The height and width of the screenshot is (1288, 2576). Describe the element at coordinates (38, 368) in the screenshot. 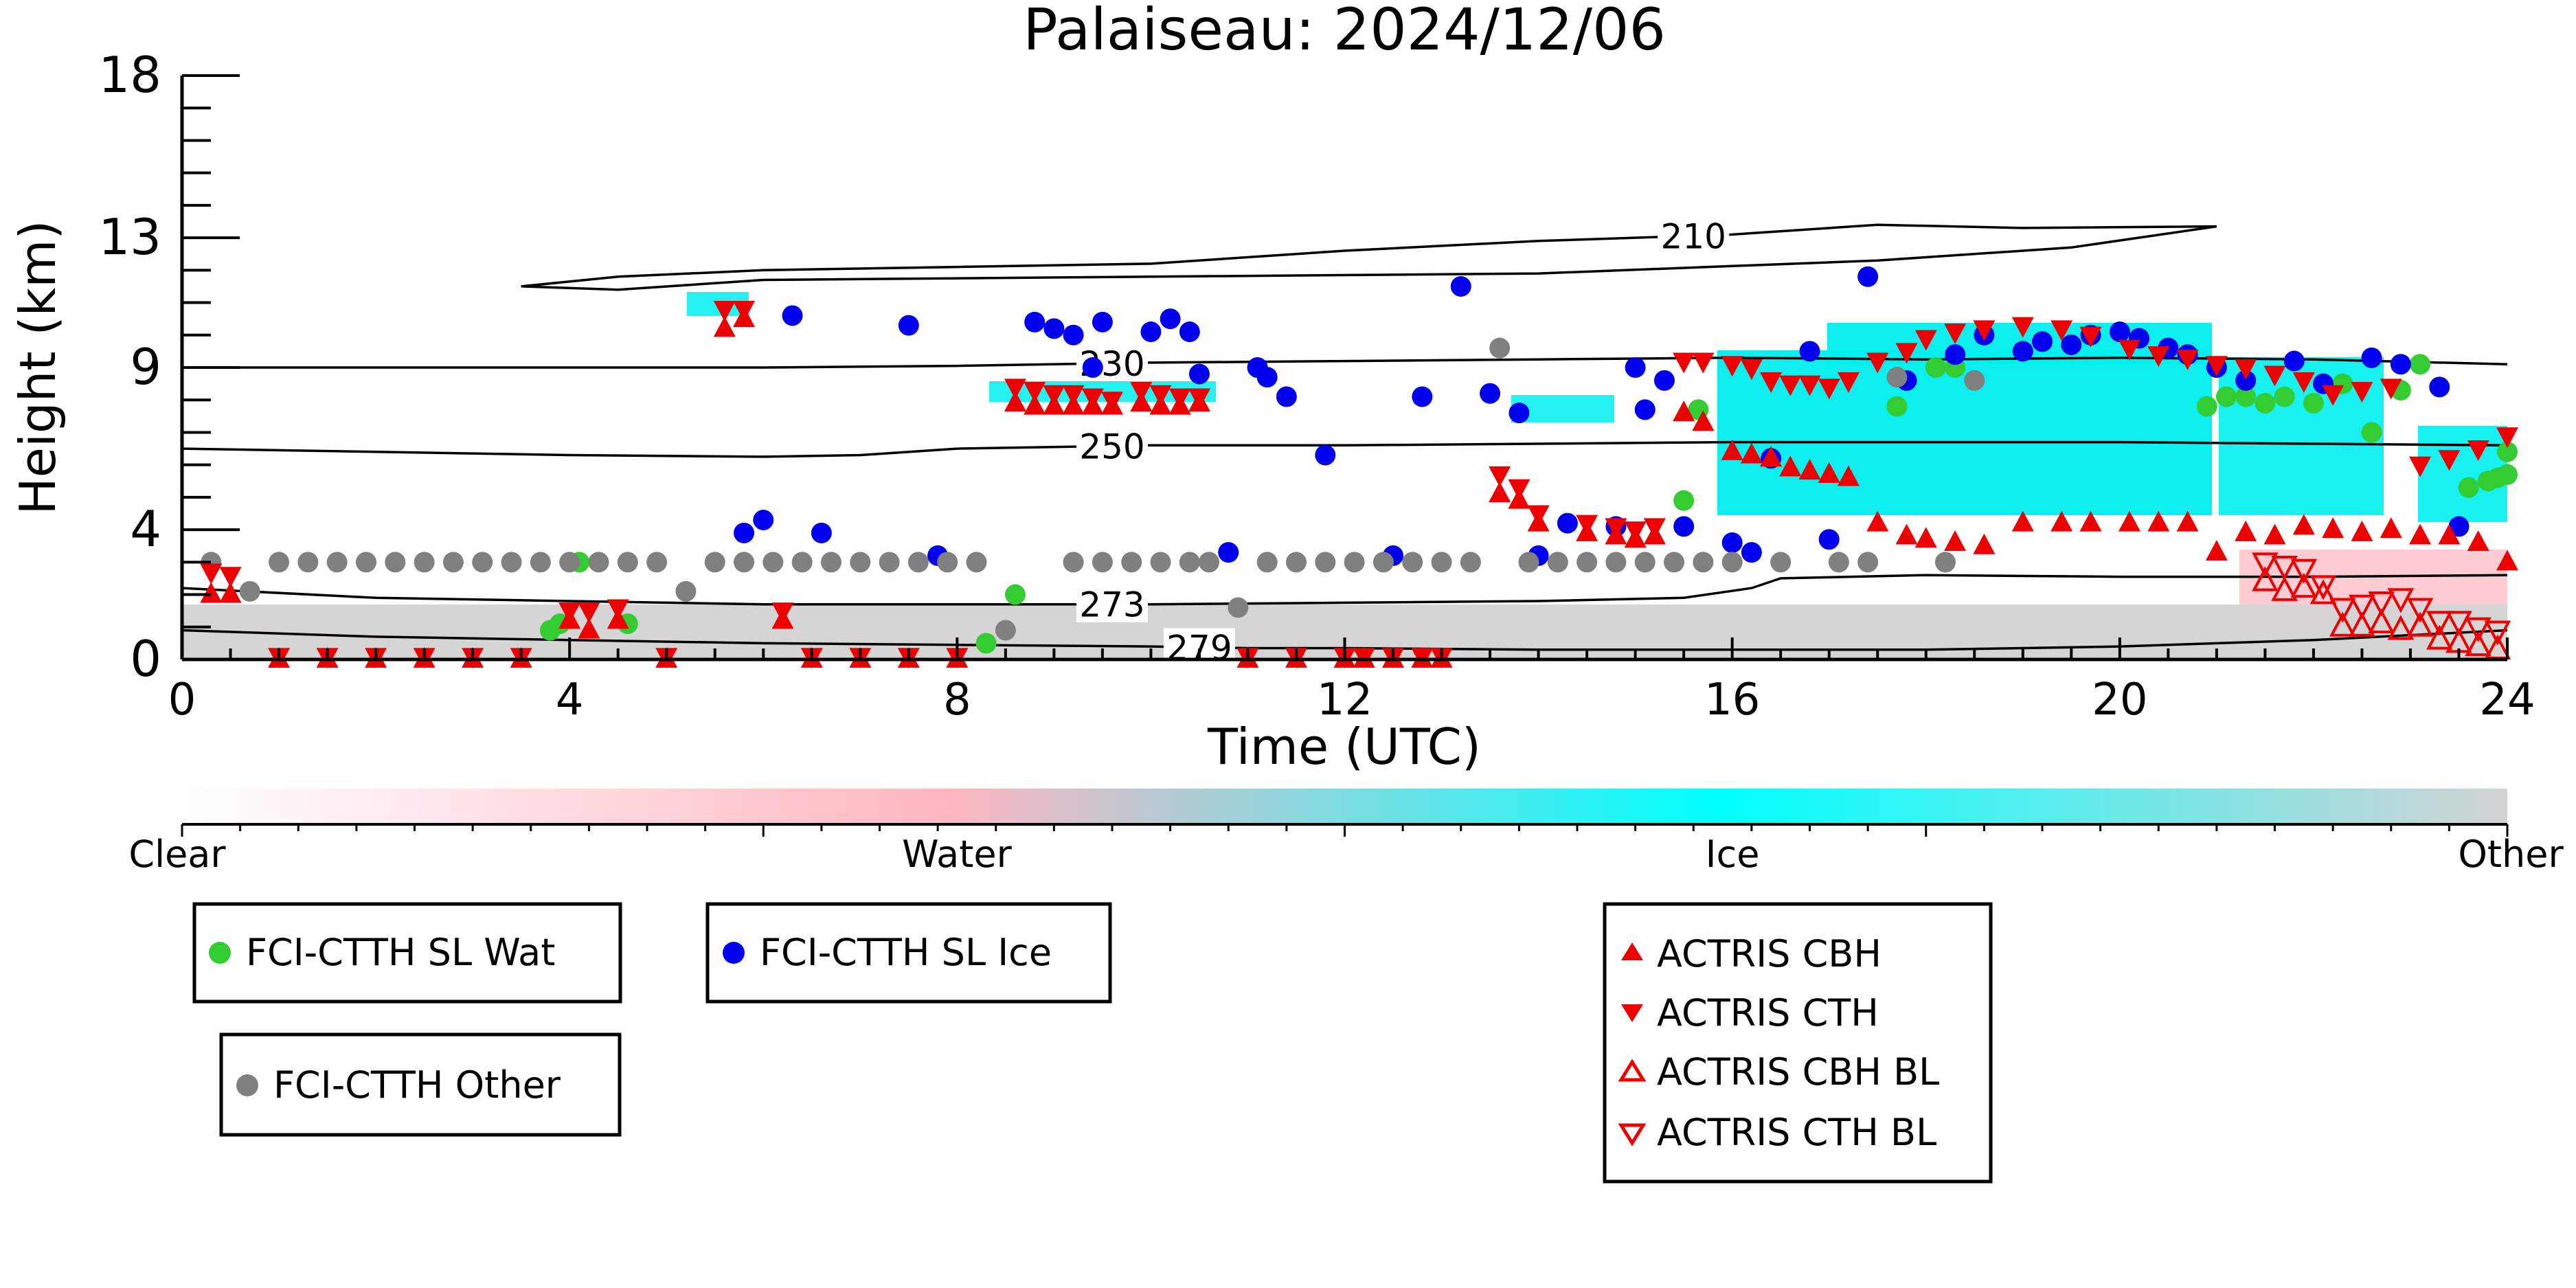

I see `y-axis-label: Height (km)` at that location.